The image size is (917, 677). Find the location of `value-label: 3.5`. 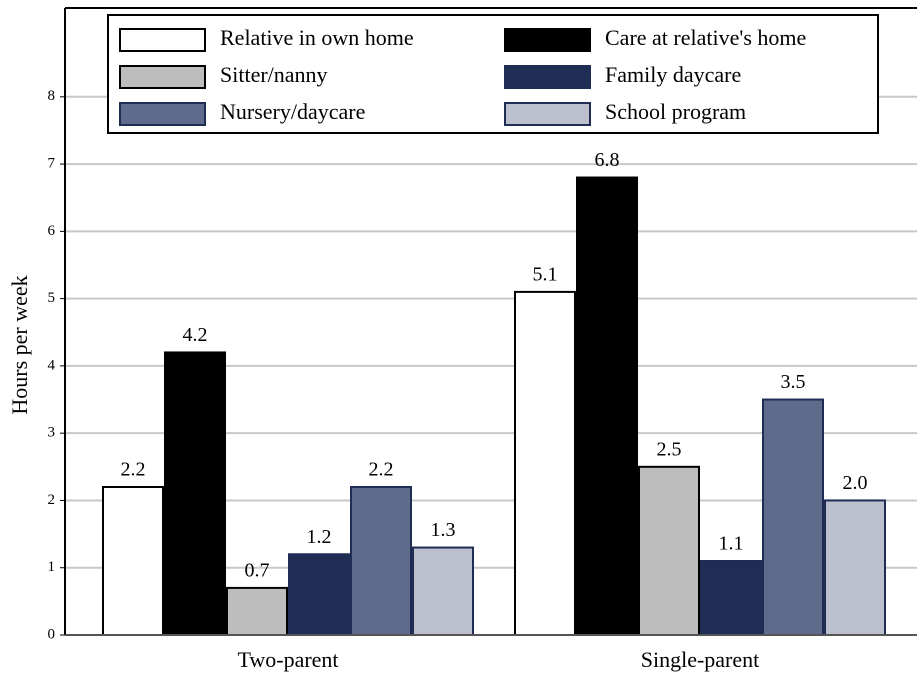

value-label: 3.5 is located at coordinates (793, 382).